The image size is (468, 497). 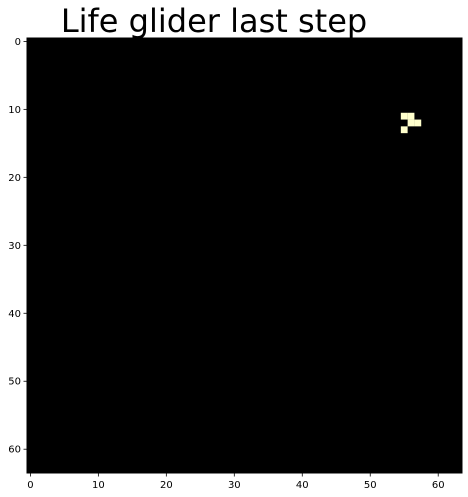 What do you see at coordinates (14, 246) in the screenshot?
I see `y-tick-label: 30` at bounding box center [14, 246].